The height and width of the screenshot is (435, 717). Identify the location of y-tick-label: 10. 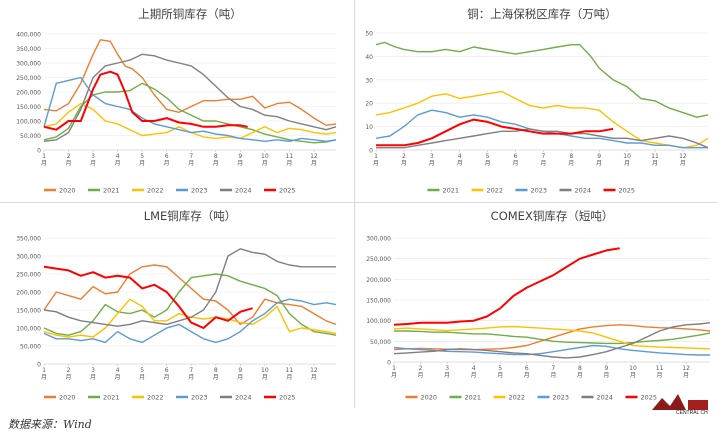
(369, 127).